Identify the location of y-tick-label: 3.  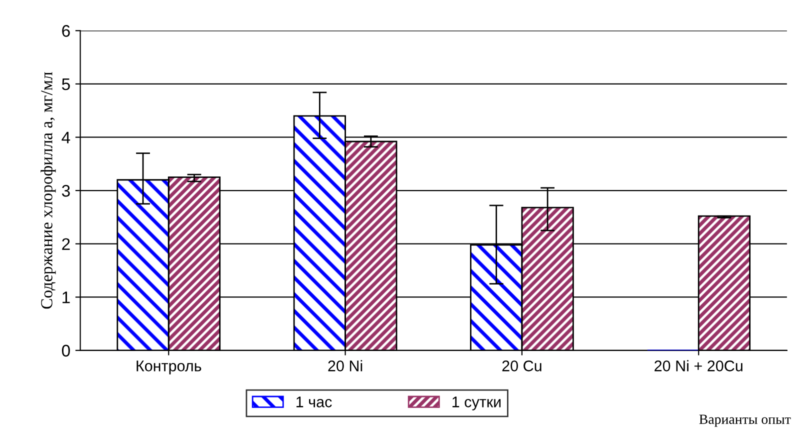
(66, 190).